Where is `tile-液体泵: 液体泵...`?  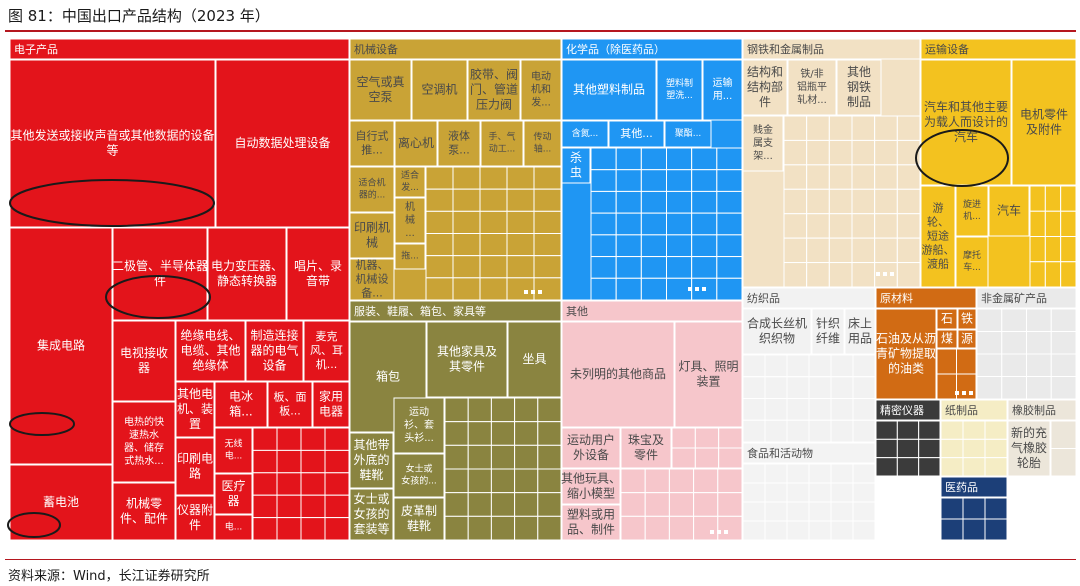 tile-液体泵: 液体泵... is located at coordinates (459, 143).